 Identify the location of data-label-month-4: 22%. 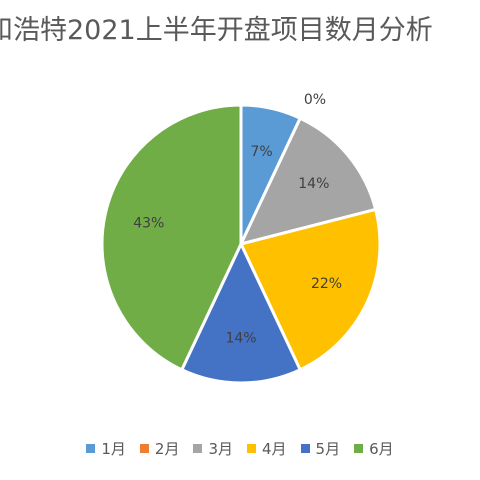
(326, 284).